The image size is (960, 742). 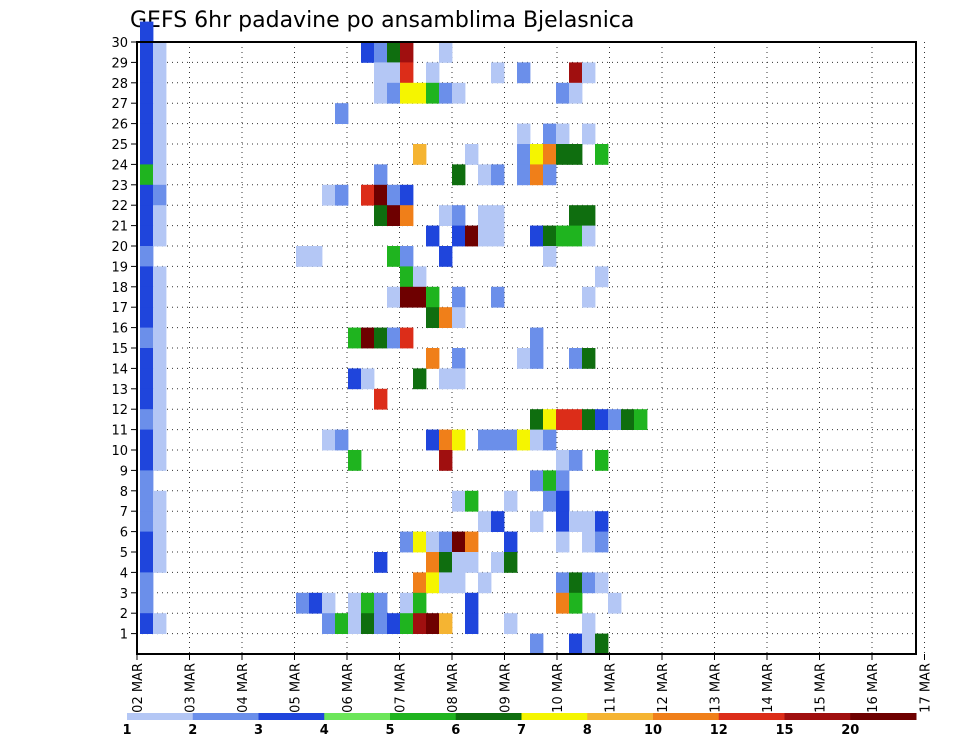 What do you see at coordinates (124, 533) in the screenshot?
I see `y-tick-label: 6` at bounding box center [124, 533].